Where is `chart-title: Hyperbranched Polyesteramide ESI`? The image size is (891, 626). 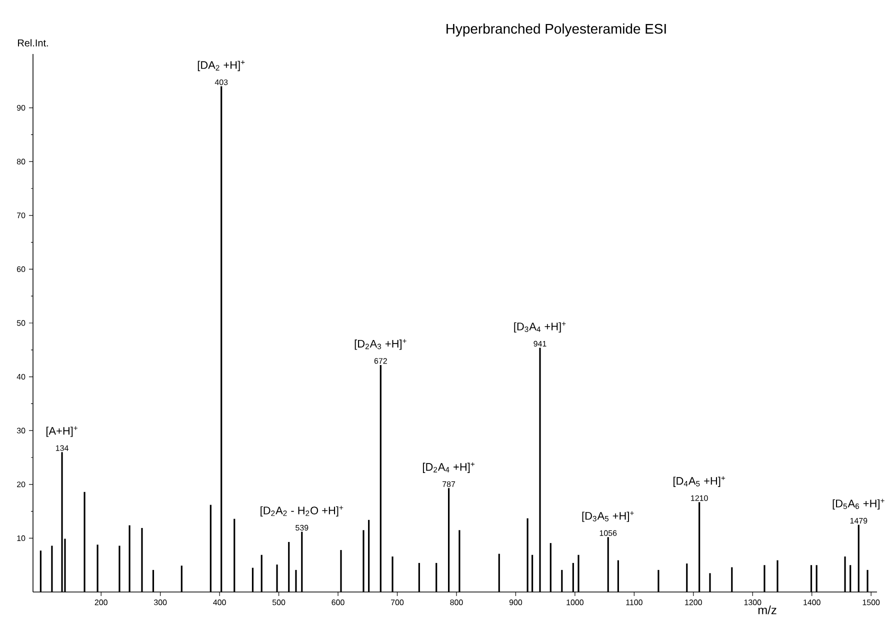
chart-title: Hyperbranched Polyesteramide ESI is located at coordinates (556, 29).